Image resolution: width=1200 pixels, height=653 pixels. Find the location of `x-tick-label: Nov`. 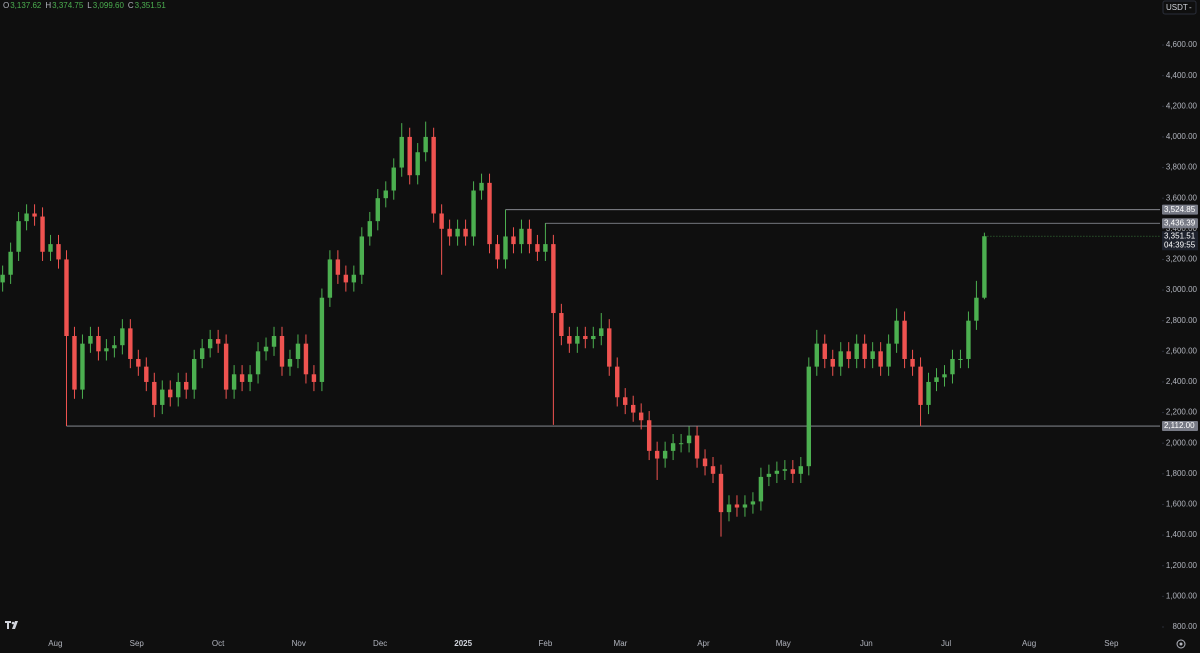

x-tick-label: Nov is located at coordinates (299, 643).